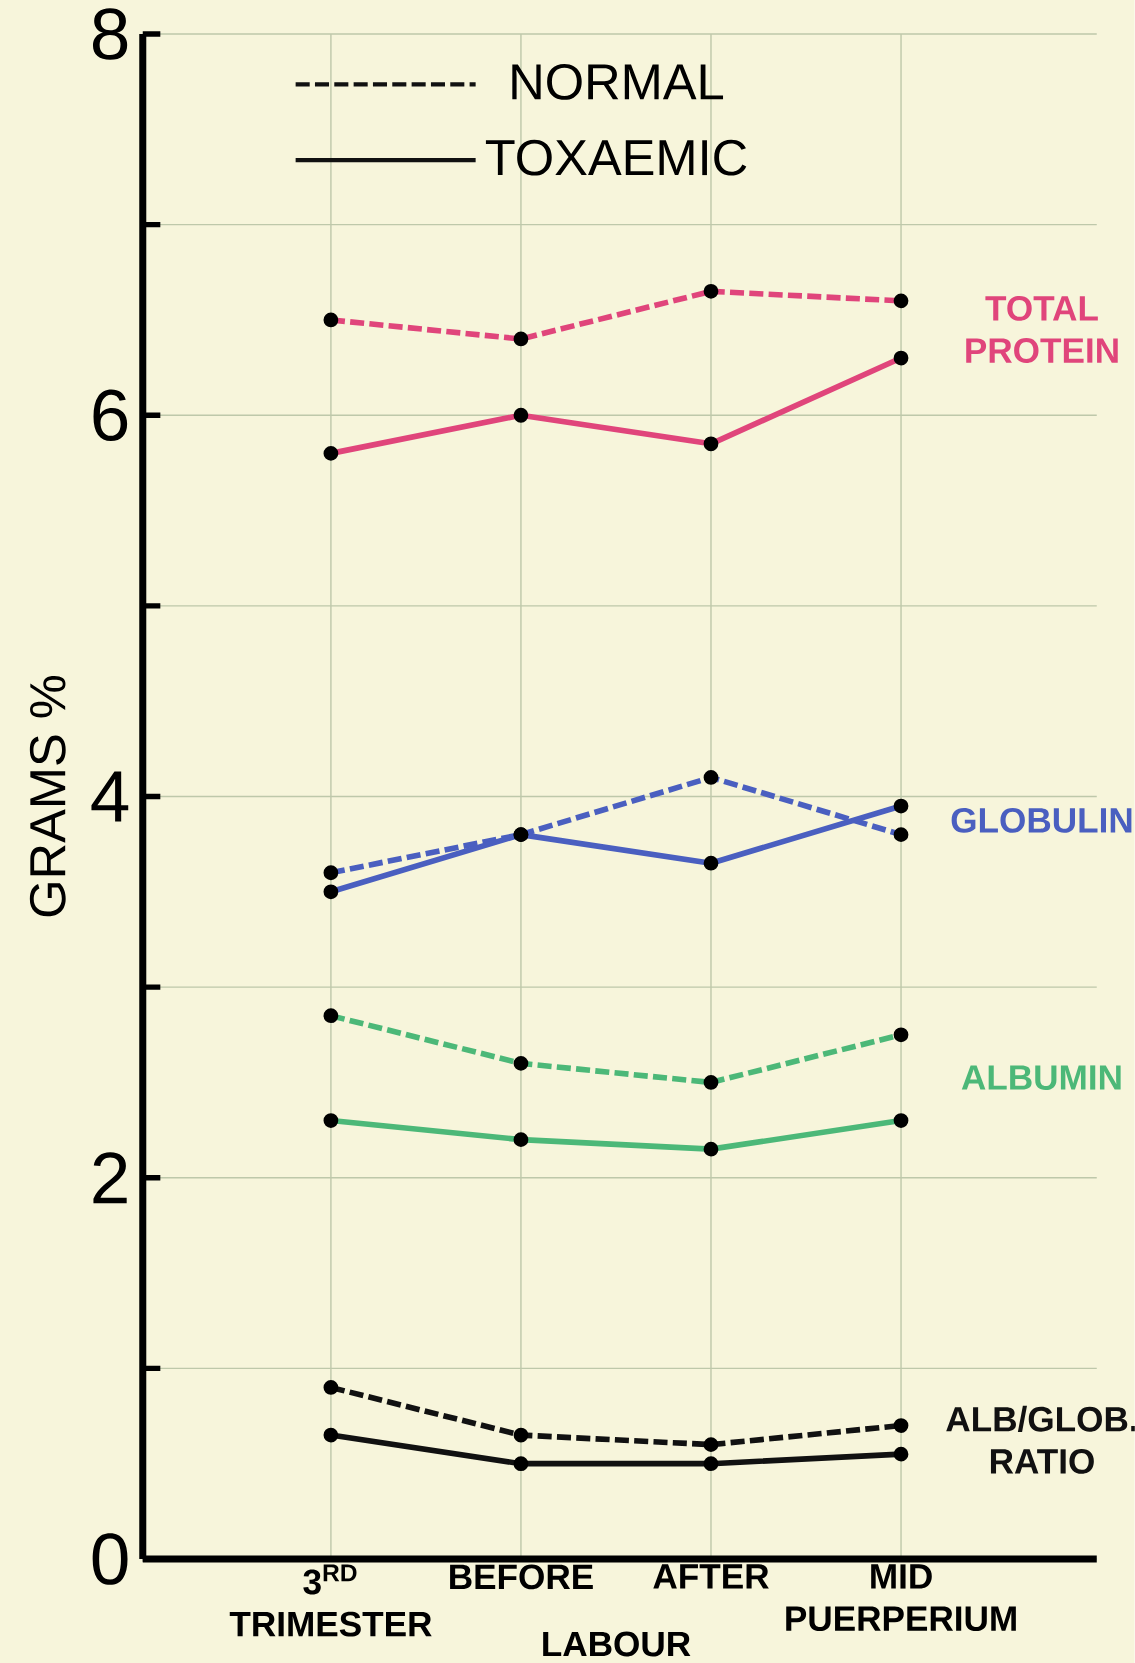 The width and height of the screenshot is (1135, 1663). What do you see at coordinates (110, 1178) in the screenshot?
I see `y-tick-label: 2` at bounding box center [110, 1178].